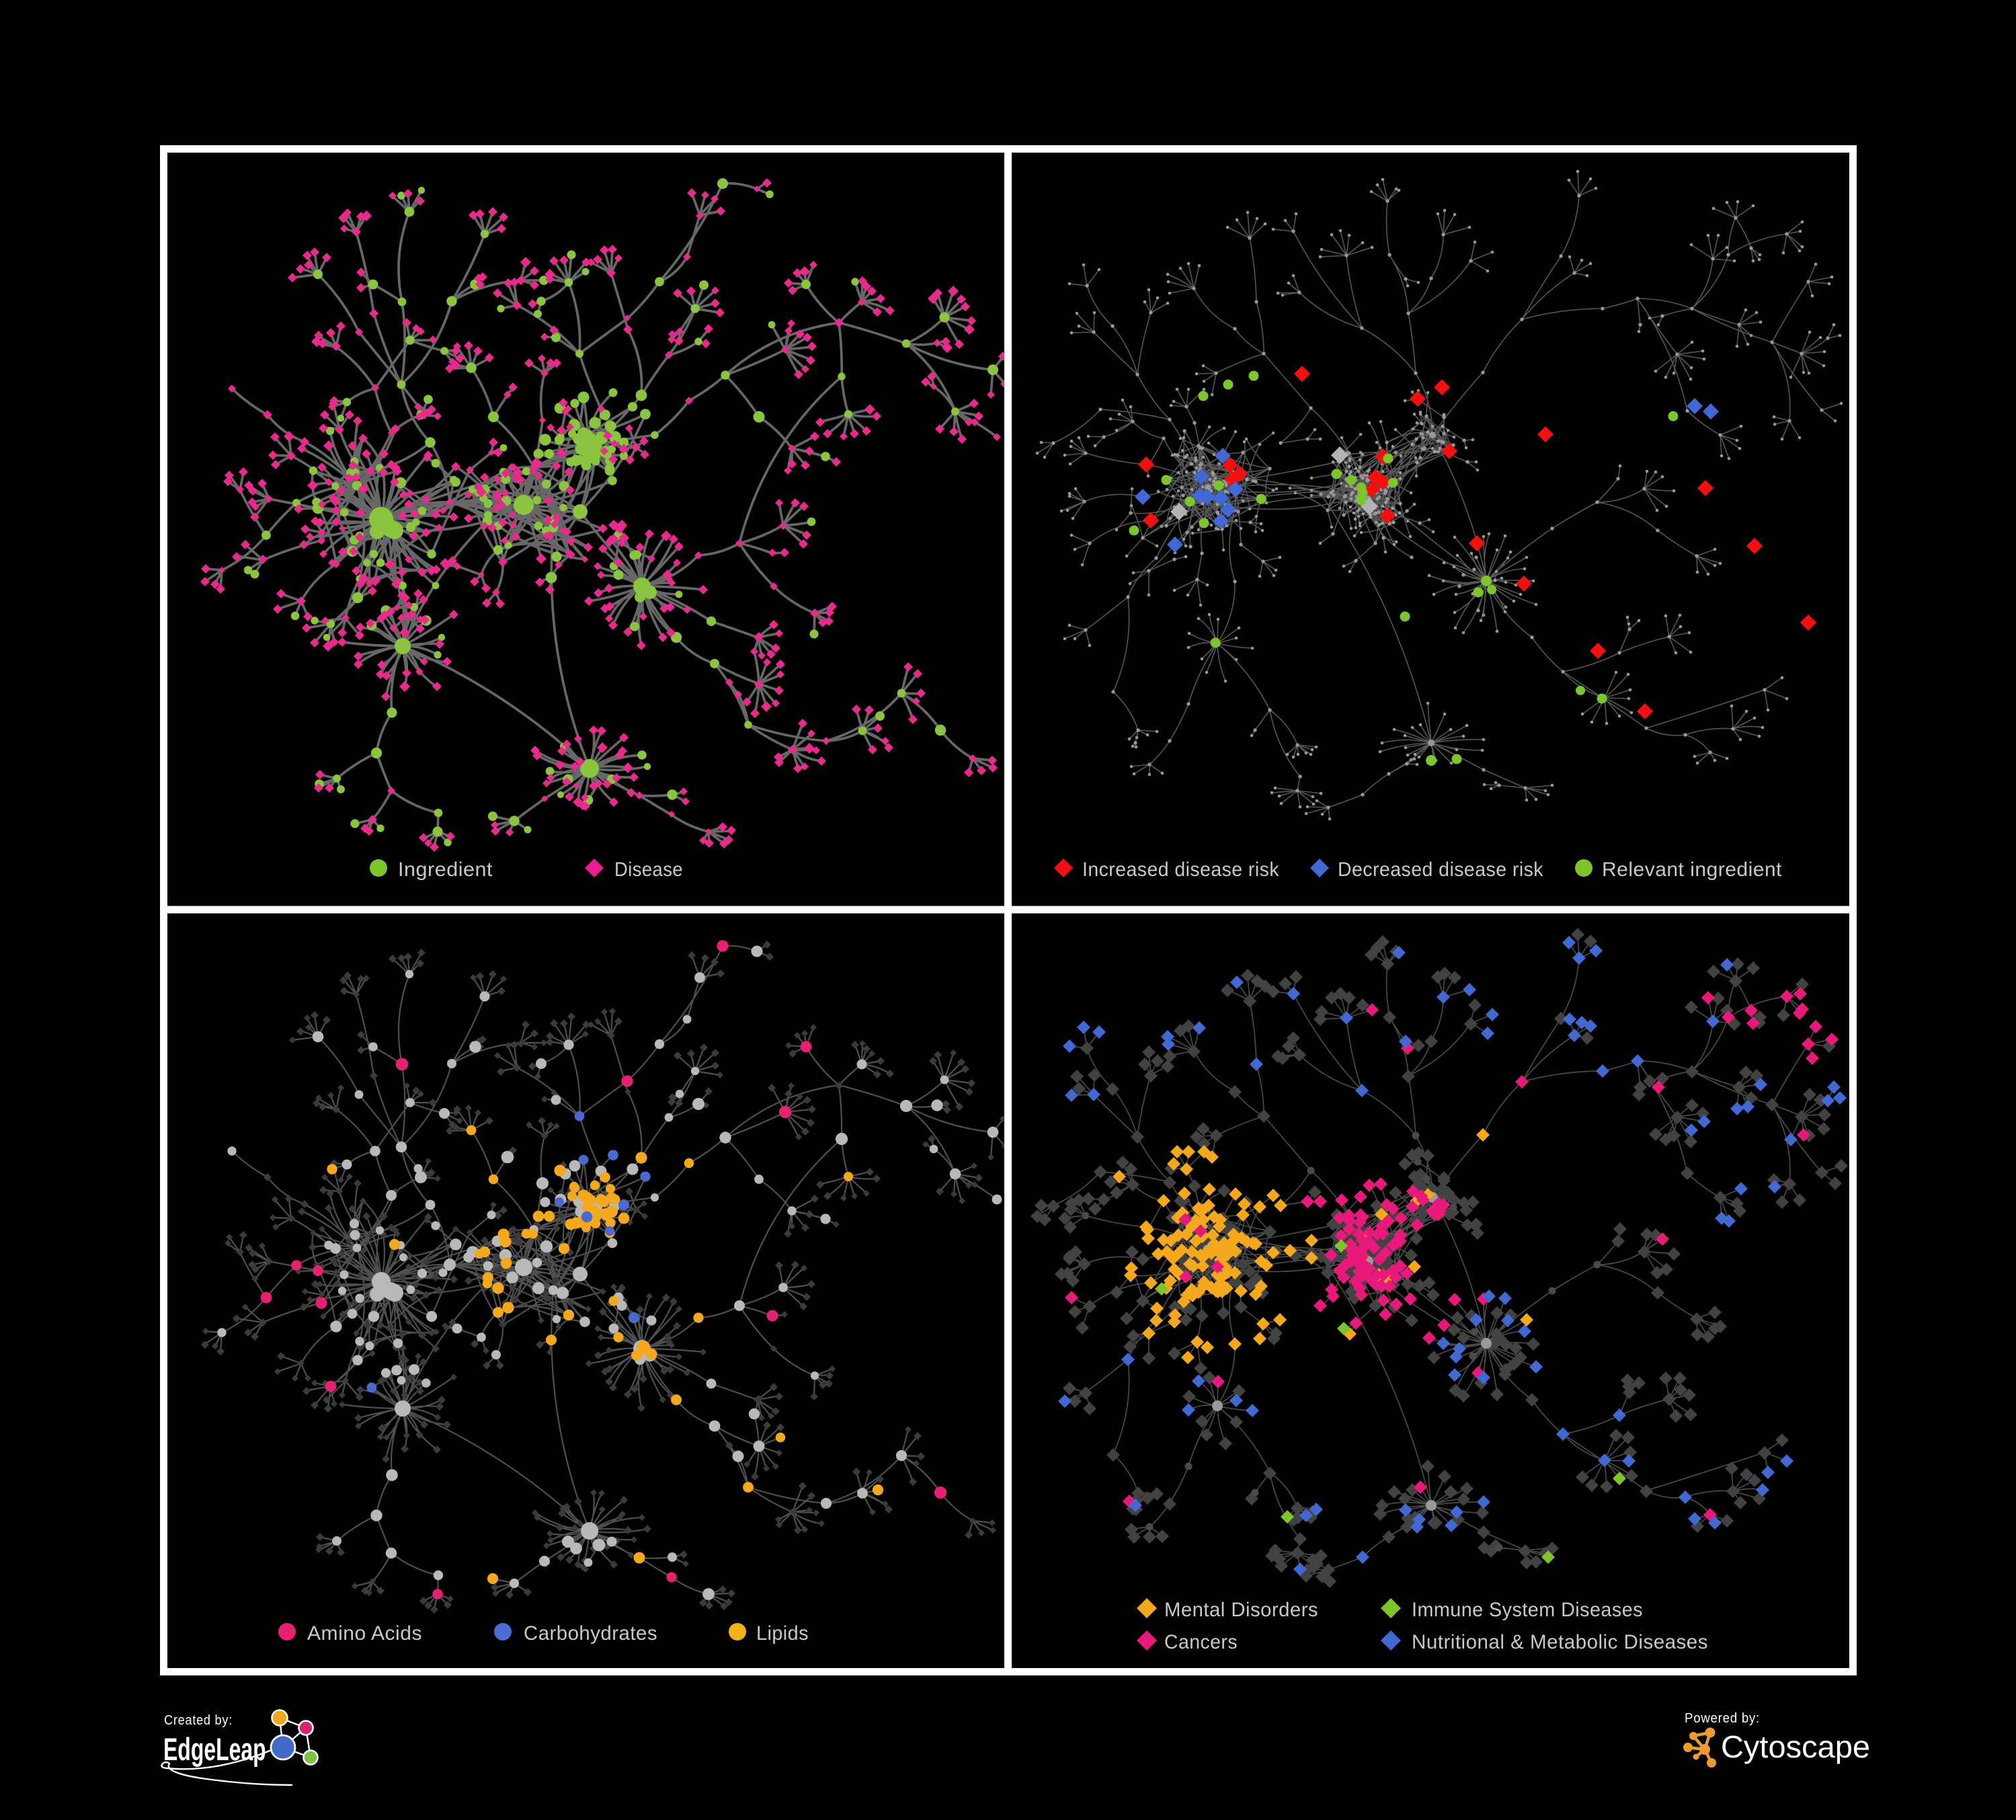 This screenshot has width=2016, height=1820. What do you see at coordinates (1795, 1746) in the screenshot?
I see `svg-text: Cytoscape` at bounding box center [1795, 1746].